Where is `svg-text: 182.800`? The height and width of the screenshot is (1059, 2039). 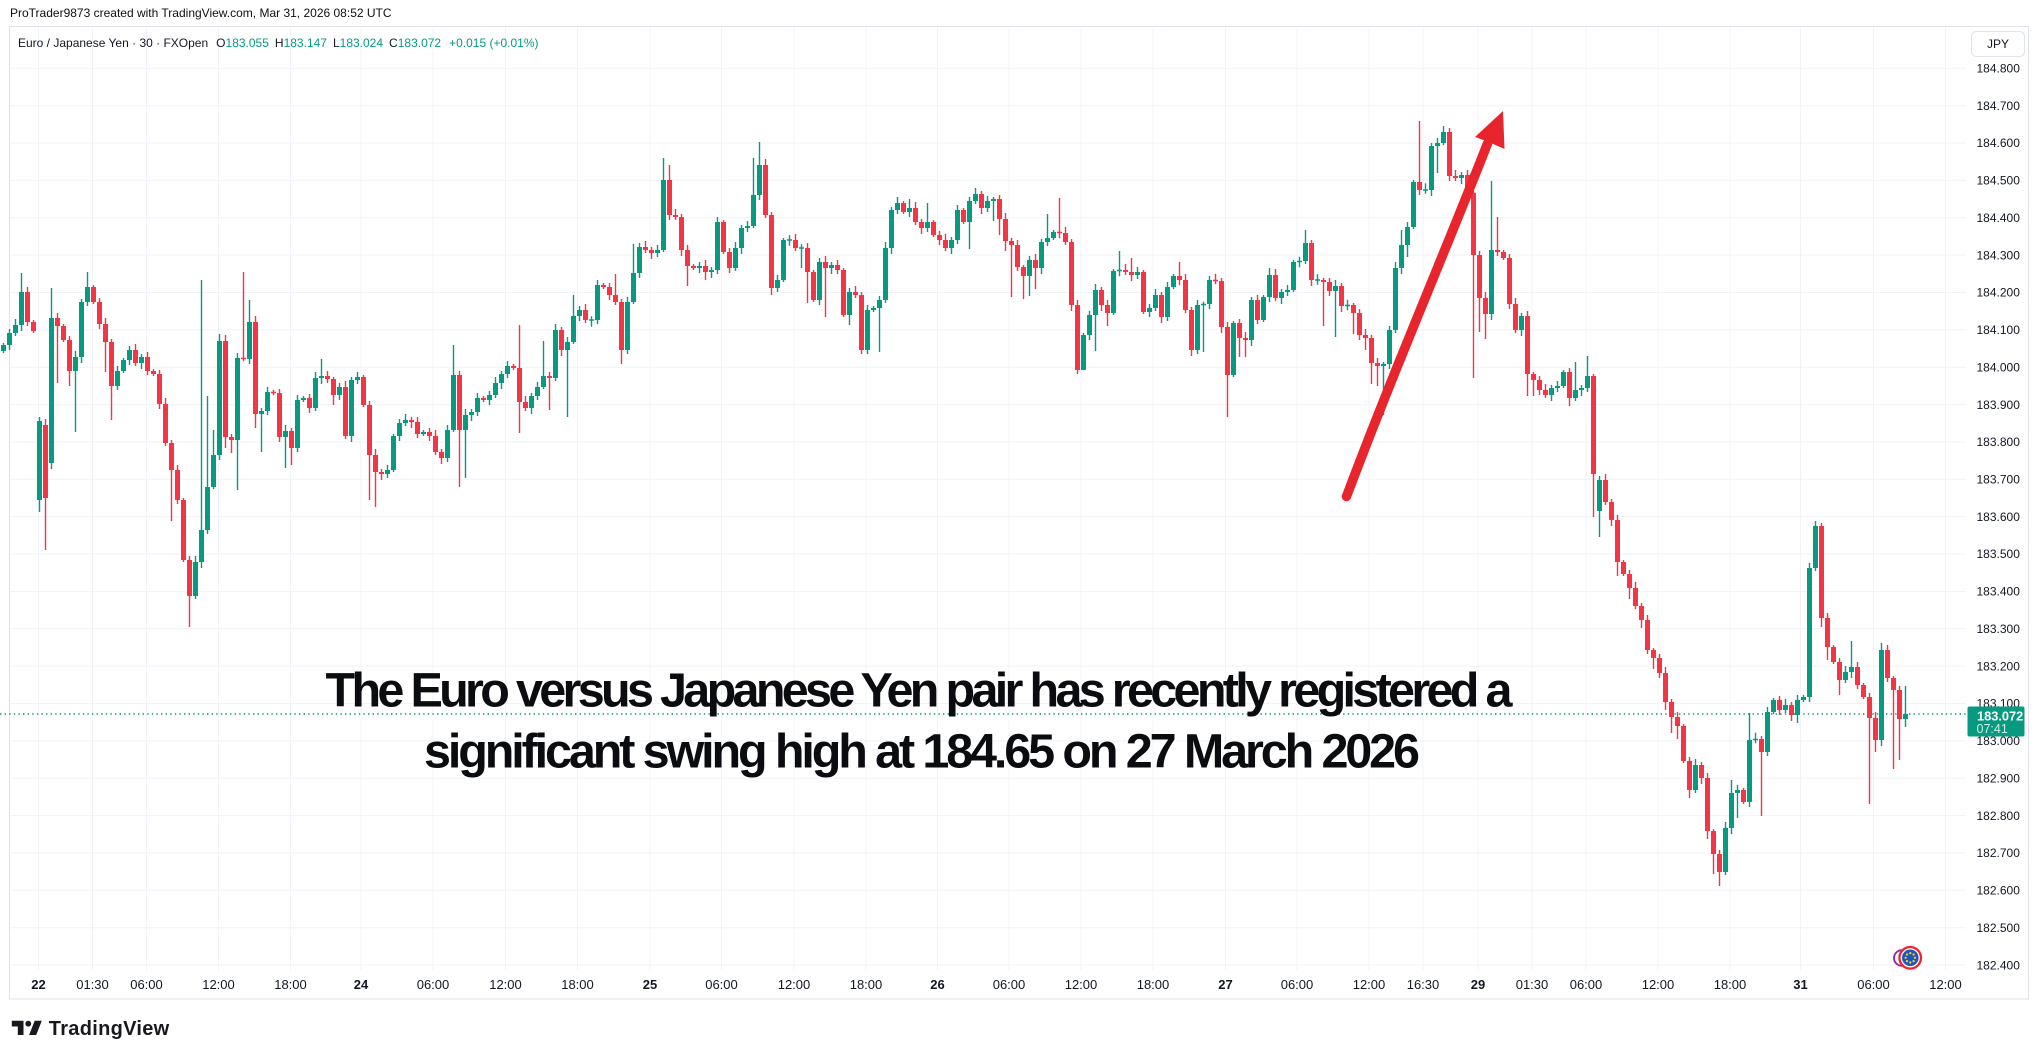 svg-text: 182.800 is located at coordinates (1999, 816).